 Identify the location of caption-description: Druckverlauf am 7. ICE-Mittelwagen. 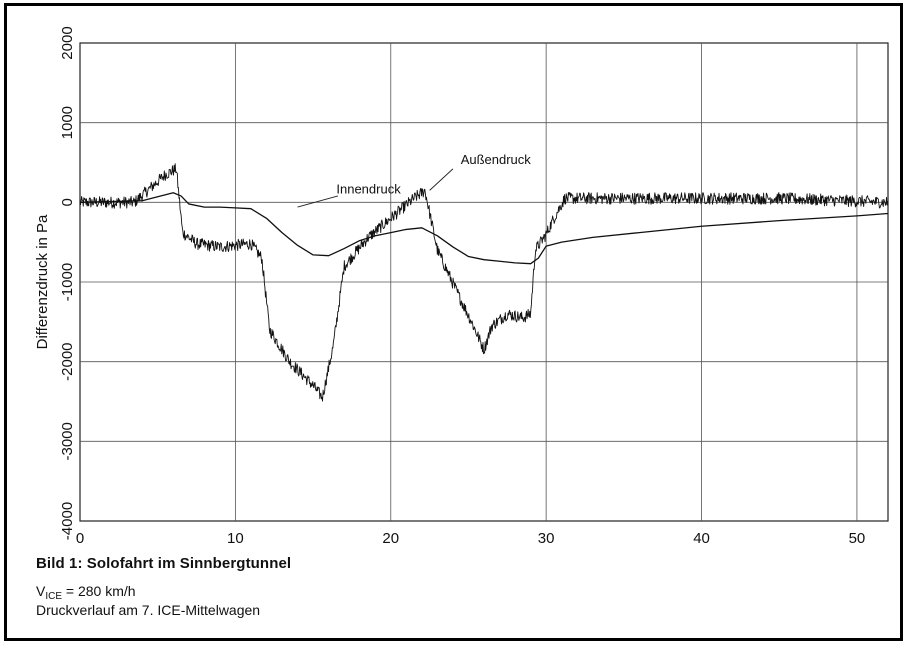
(148, 610).